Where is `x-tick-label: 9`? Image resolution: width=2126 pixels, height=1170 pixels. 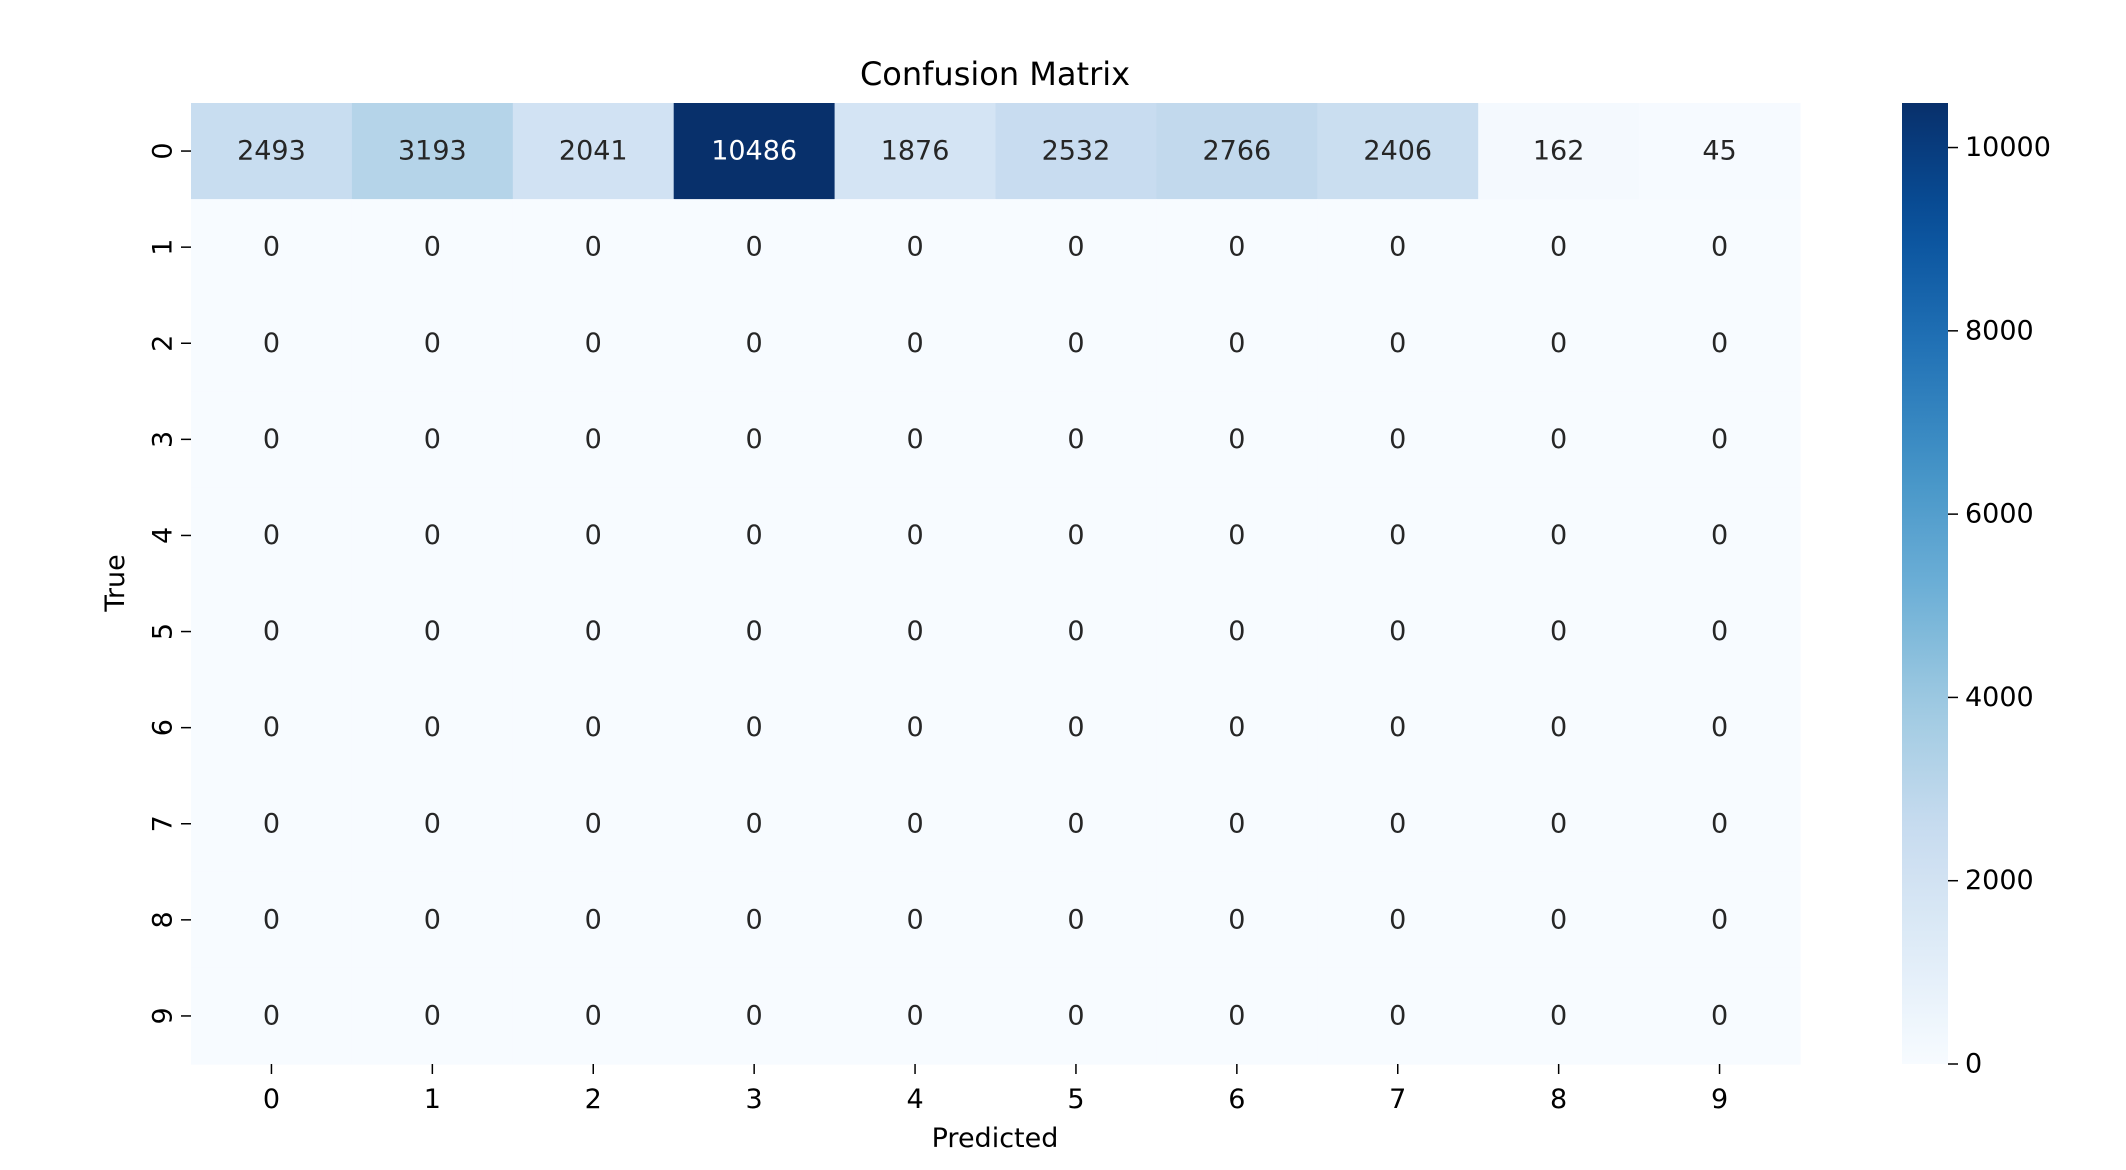
x-tick-label: 9 is located at coordinates (1719, 1099).